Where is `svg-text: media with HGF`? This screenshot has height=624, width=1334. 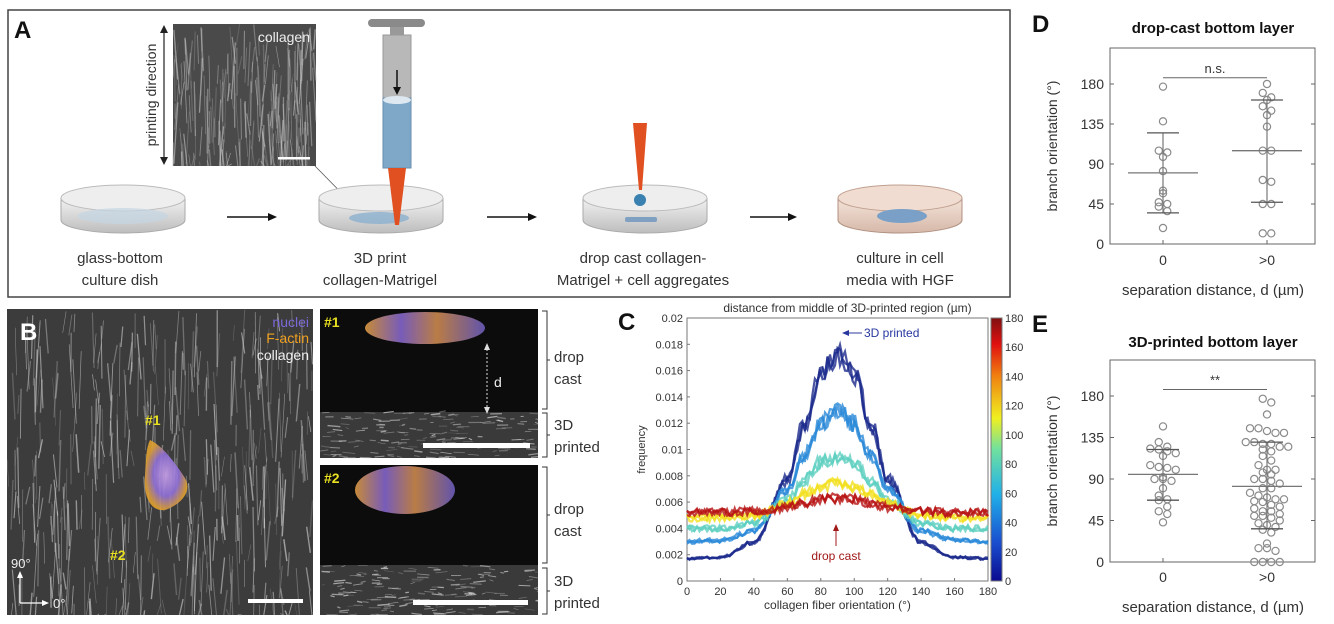
svg-text: media with HGF is located at coordinates (900, 280).